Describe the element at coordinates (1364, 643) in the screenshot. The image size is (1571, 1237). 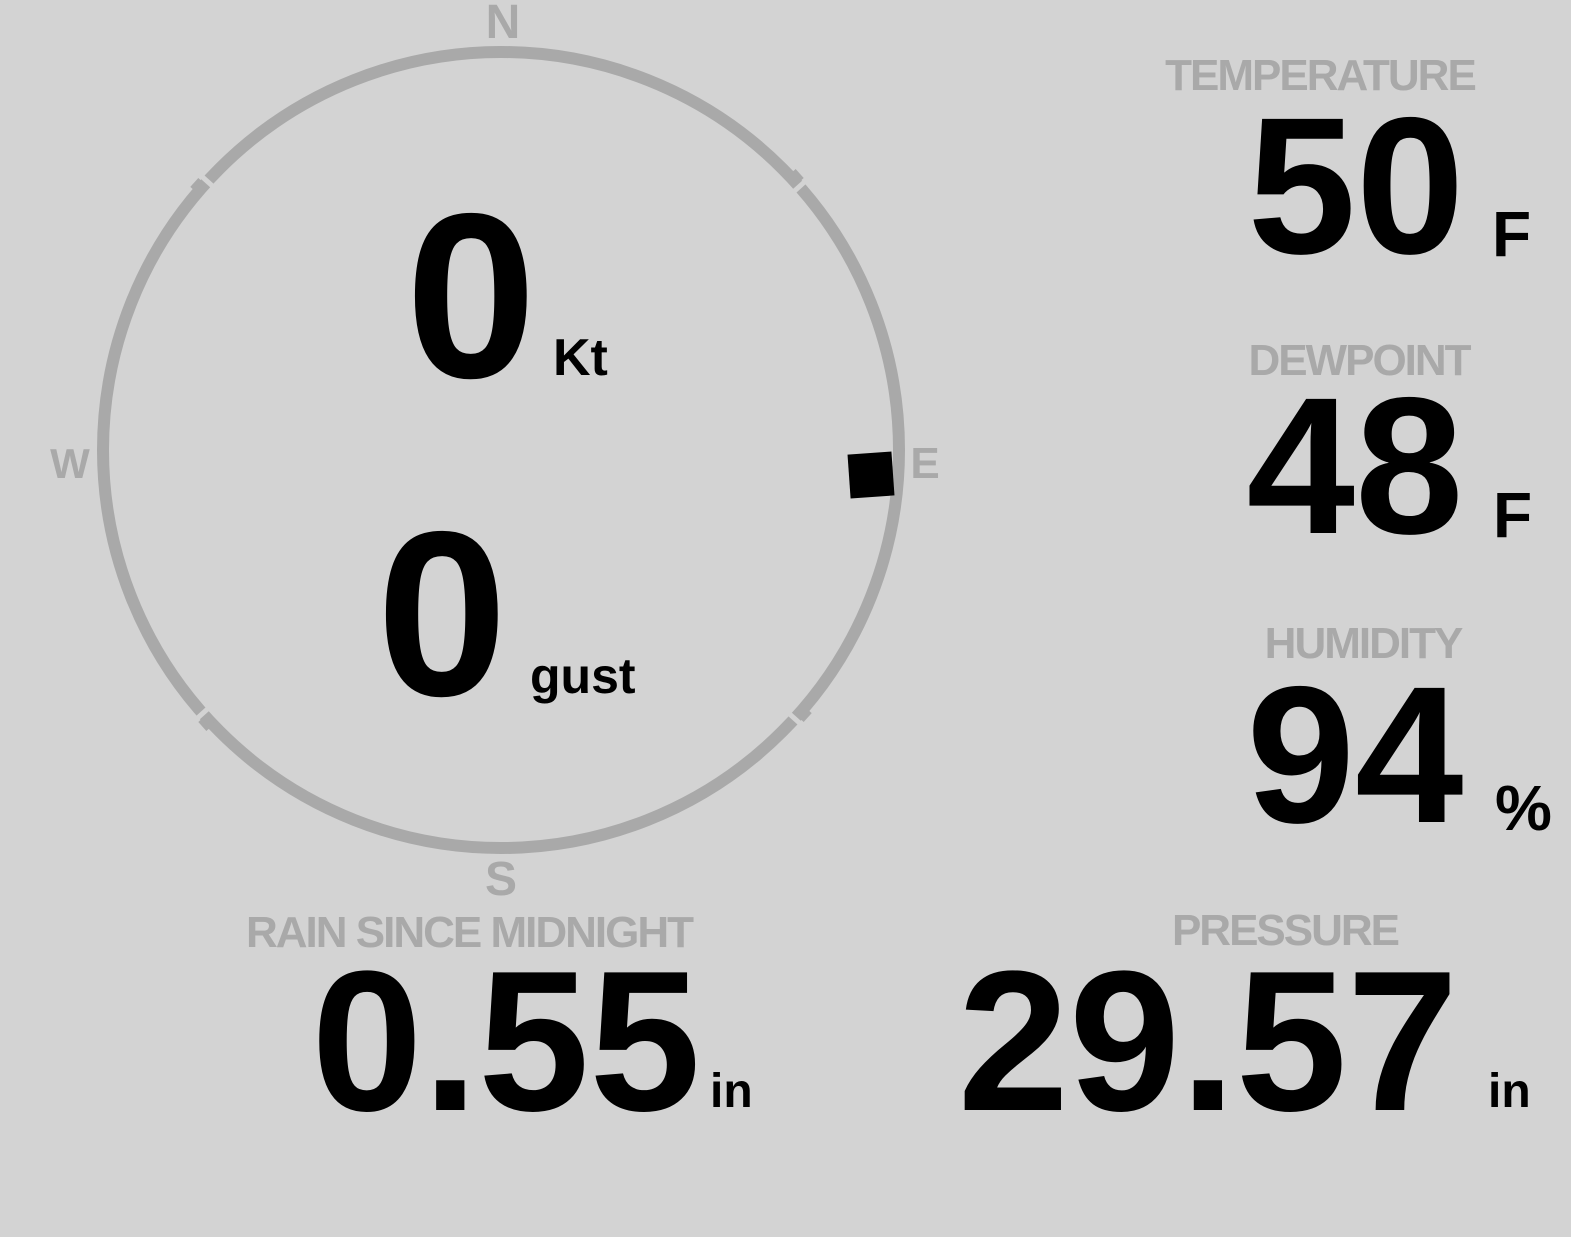
I see `humidity-label: HUMIDITY` at that location.